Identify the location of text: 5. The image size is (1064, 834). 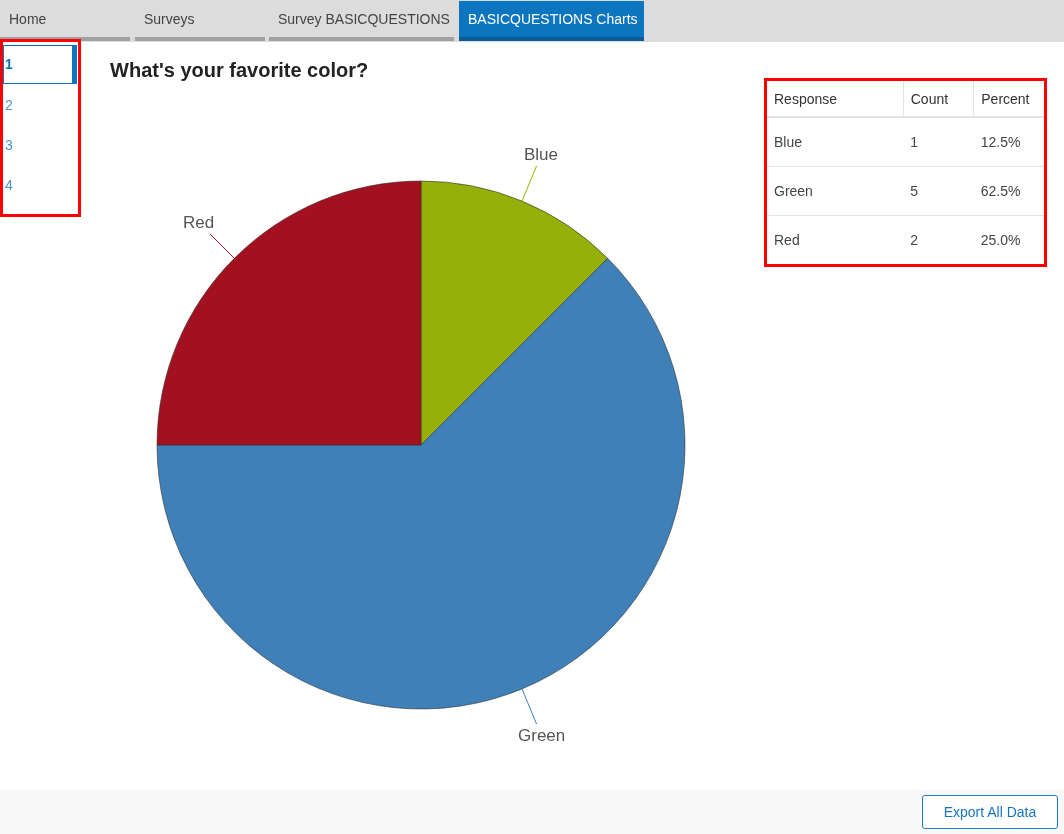
(938, 191).